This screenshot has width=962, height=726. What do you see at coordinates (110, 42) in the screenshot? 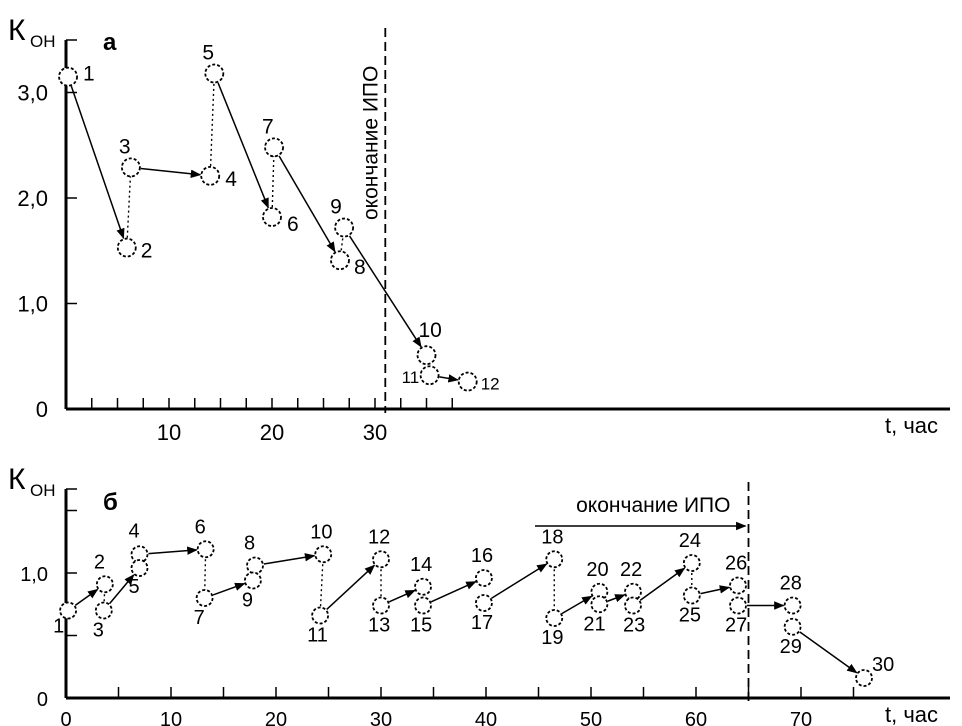
I see `panel-a-label: а` at bounding box center [110, 42].